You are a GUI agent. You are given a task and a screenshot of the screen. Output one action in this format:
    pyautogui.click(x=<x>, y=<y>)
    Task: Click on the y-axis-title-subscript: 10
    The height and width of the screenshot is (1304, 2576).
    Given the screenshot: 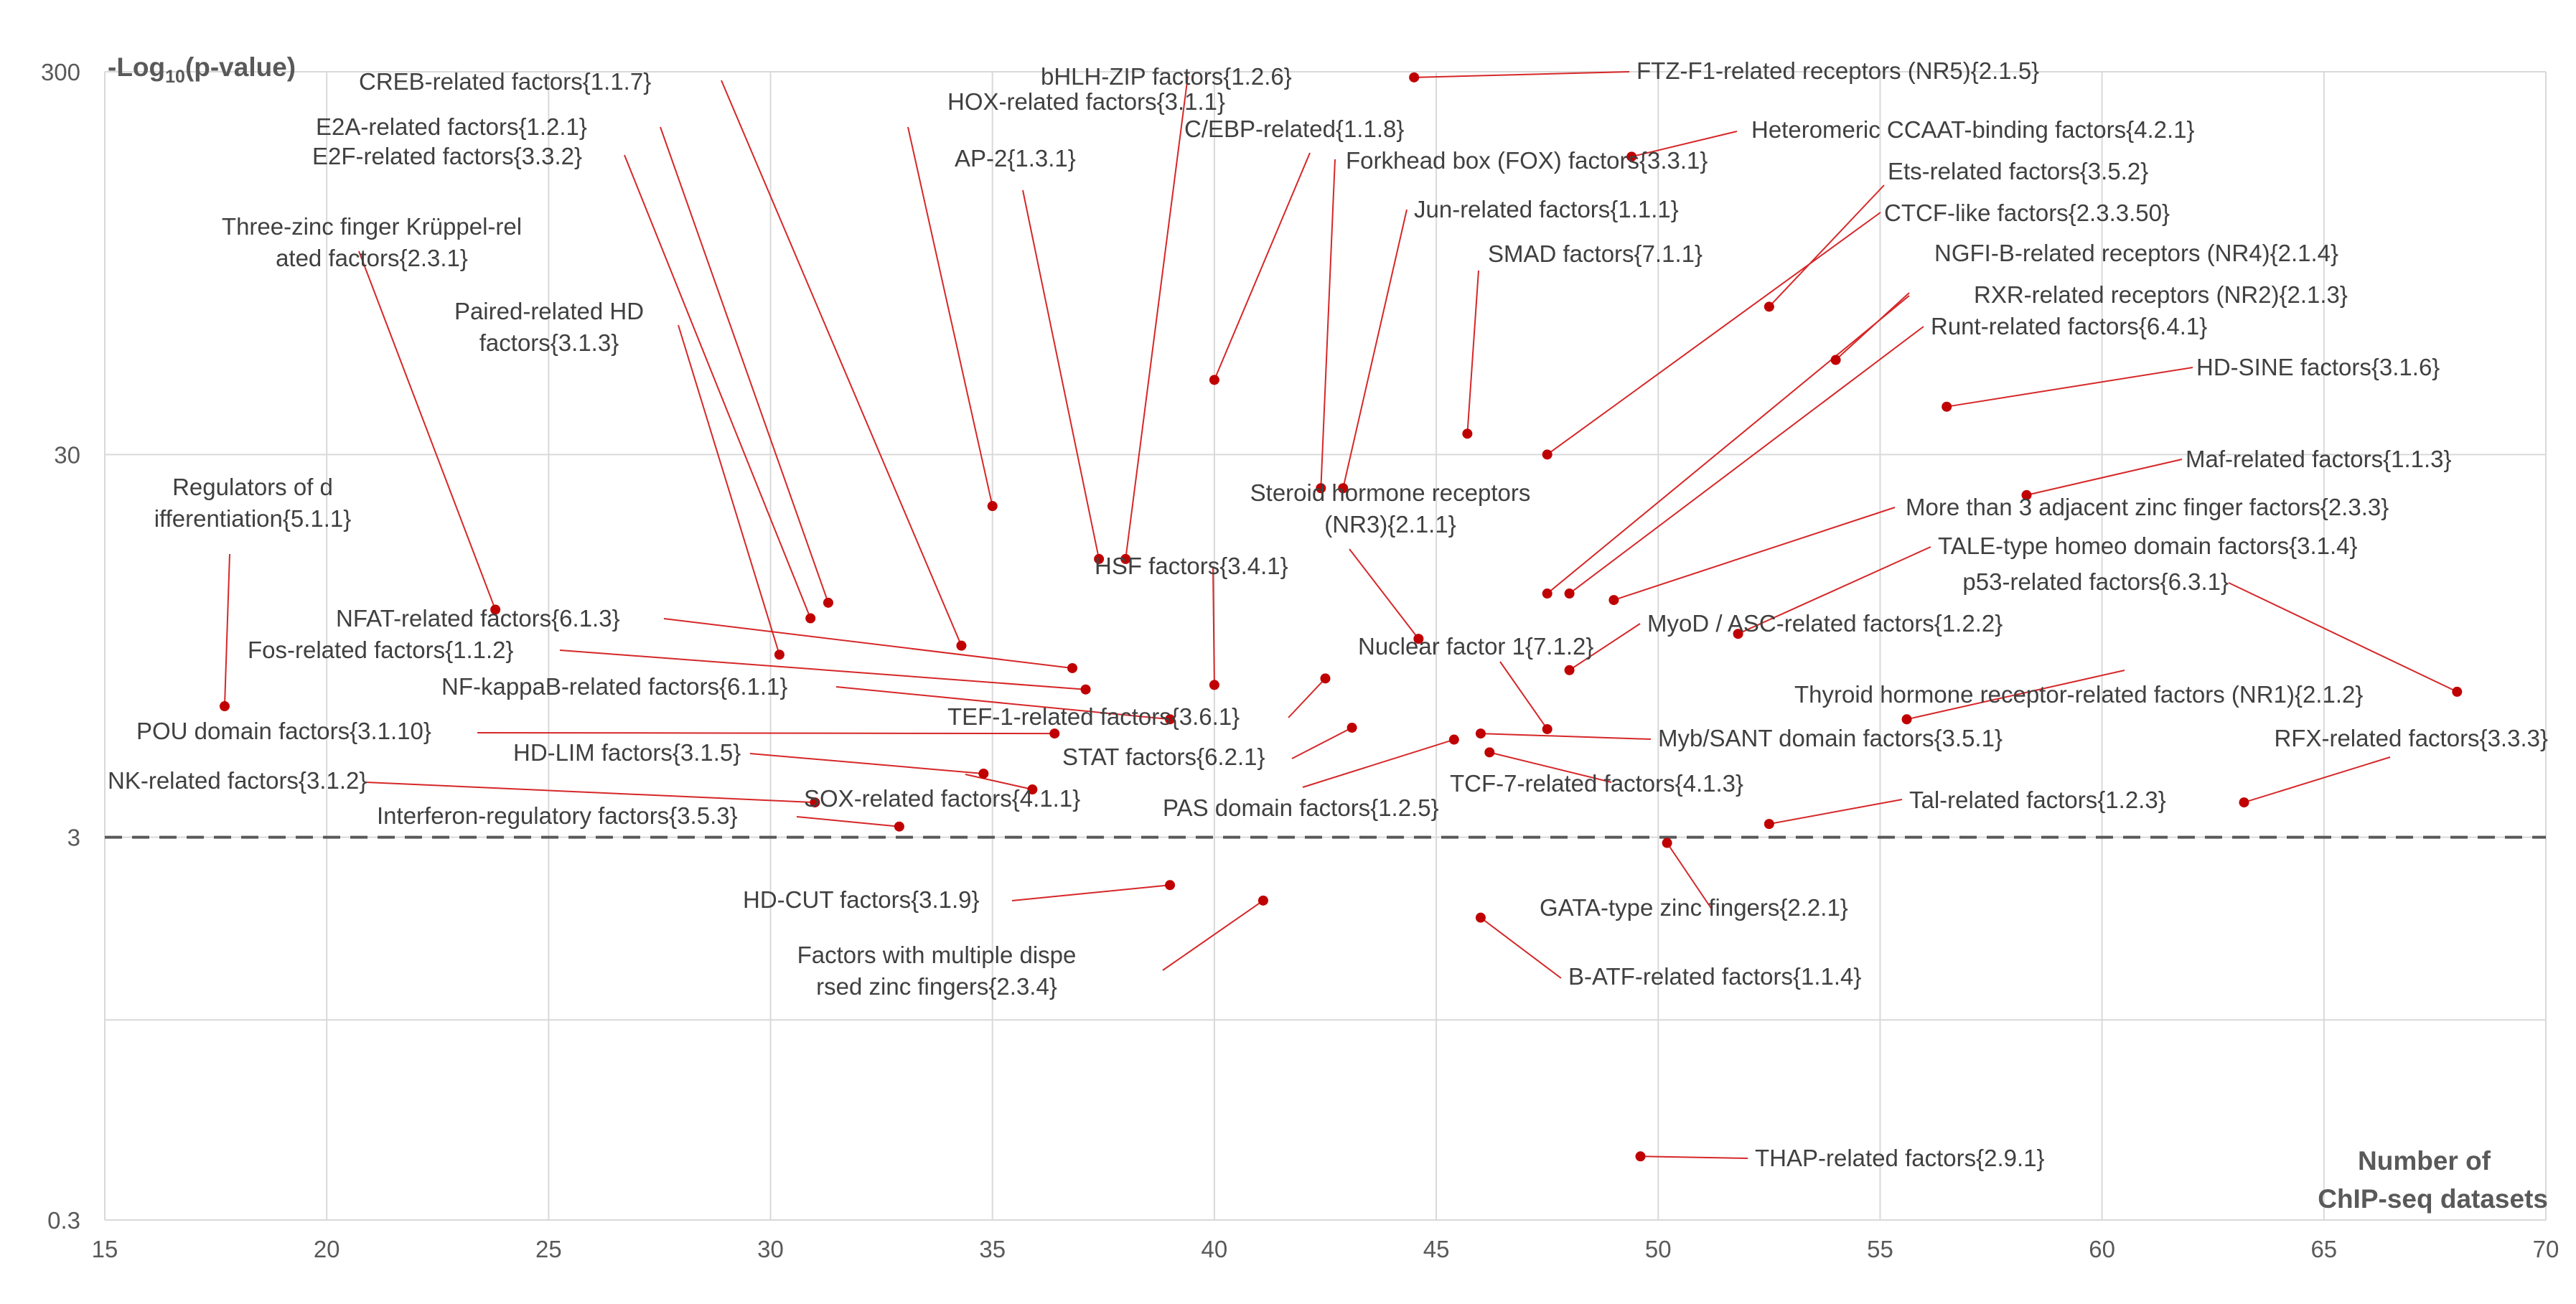 What is the action you would take?
    pyautogui.click(x=175, y=77)
    